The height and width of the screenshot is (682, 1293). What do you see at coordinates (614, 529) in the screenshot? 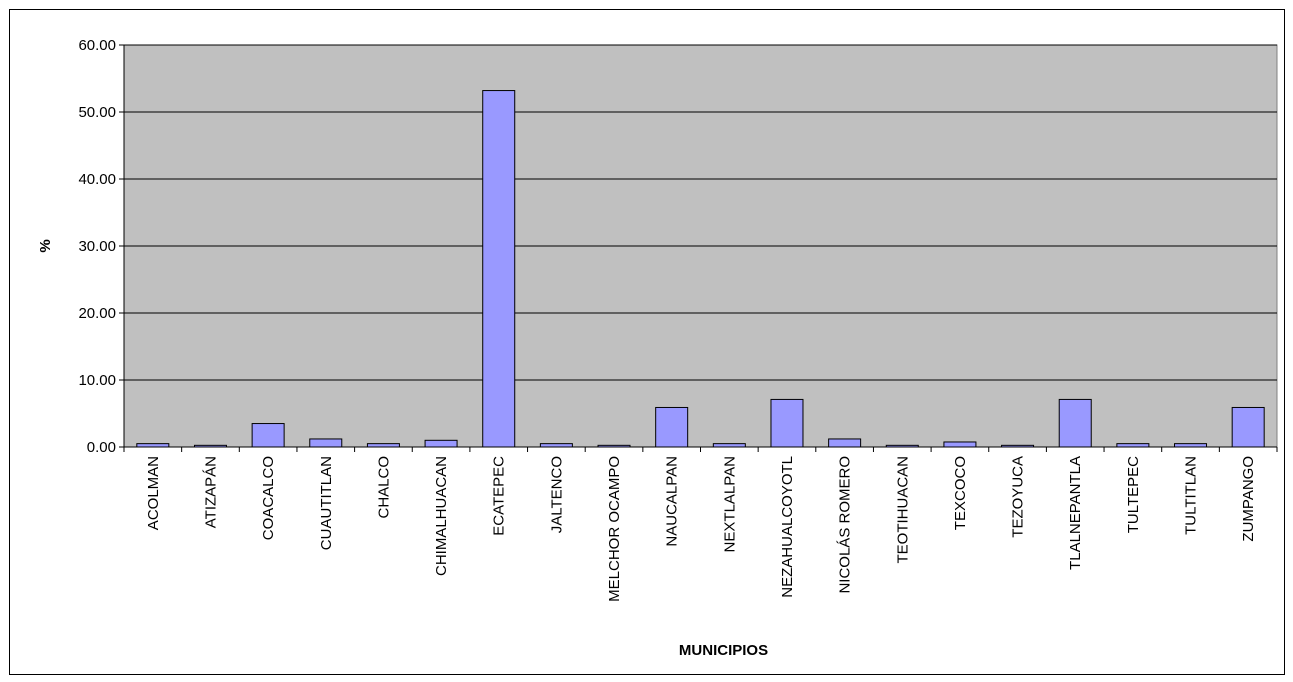
I see `x-tick-label: MELCHOR OCAMPO` at bounding box center [614, 529].